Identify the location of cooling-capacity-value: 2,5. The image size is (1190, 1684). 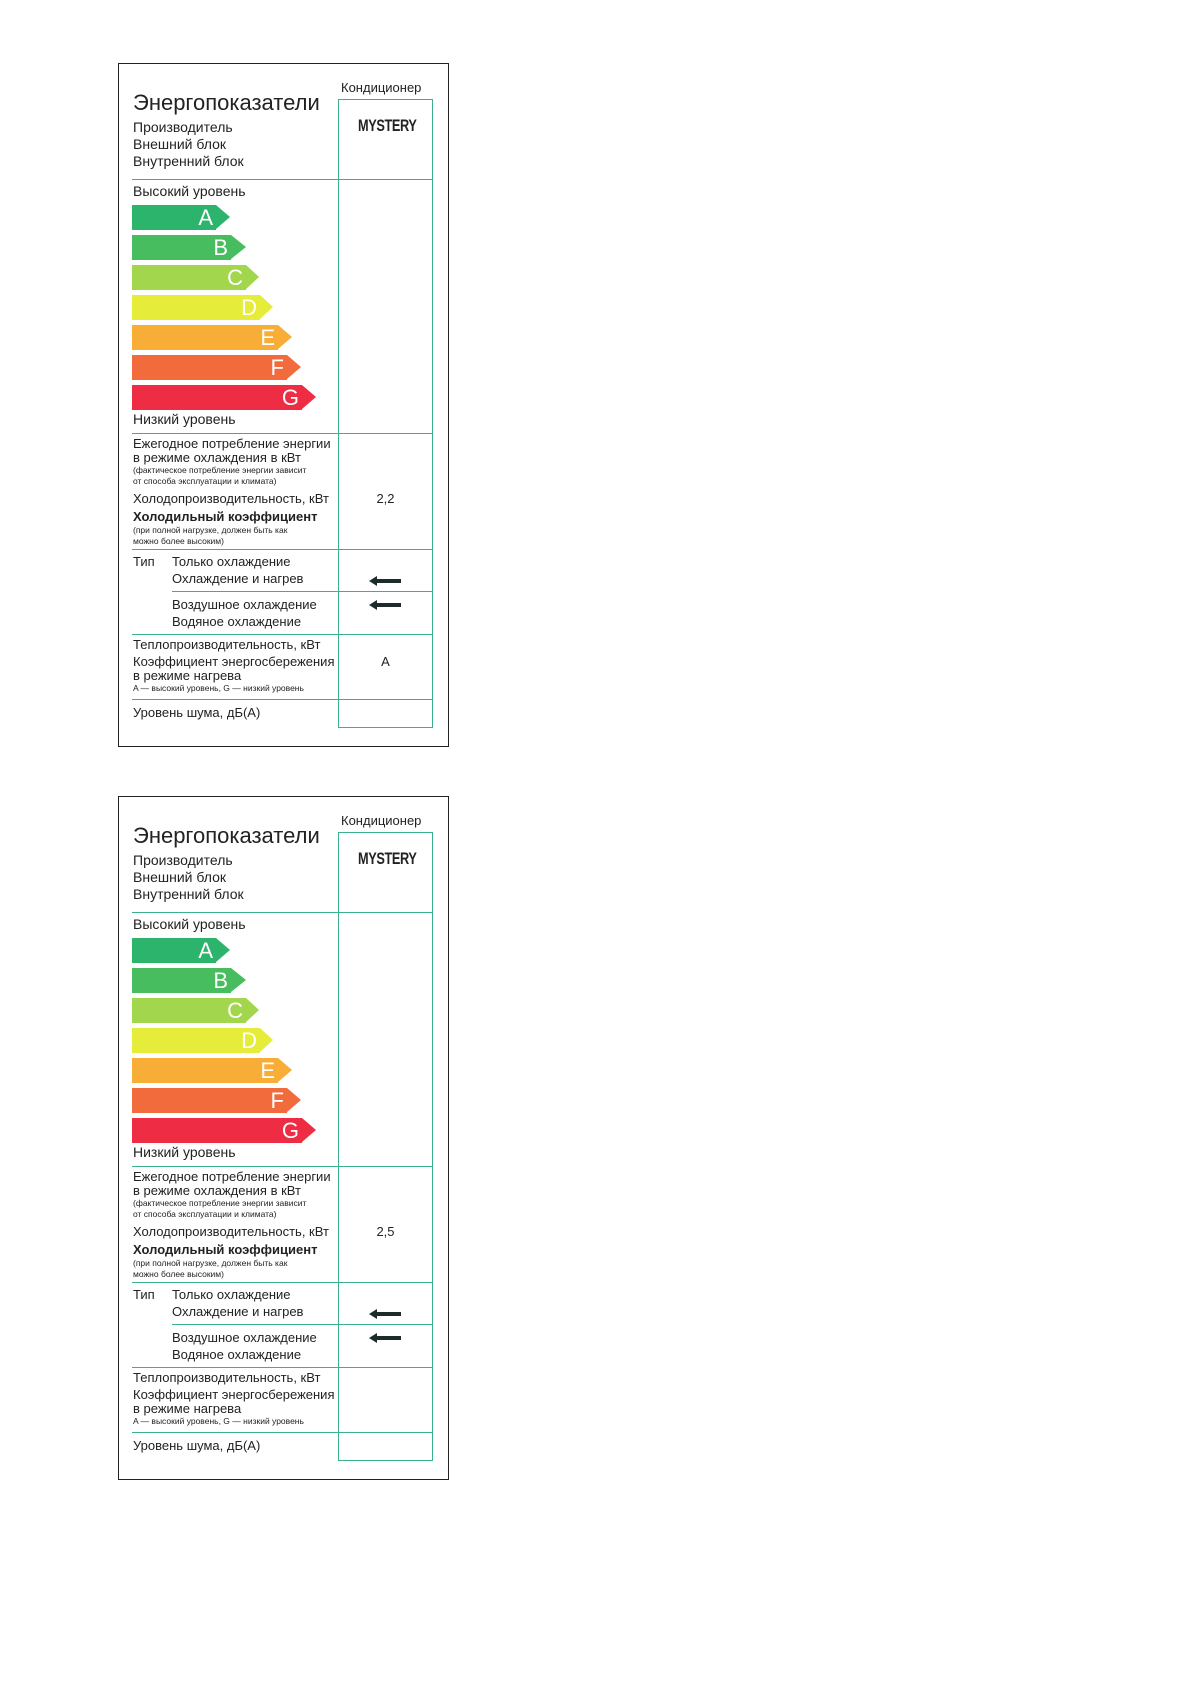
(385, 1231).